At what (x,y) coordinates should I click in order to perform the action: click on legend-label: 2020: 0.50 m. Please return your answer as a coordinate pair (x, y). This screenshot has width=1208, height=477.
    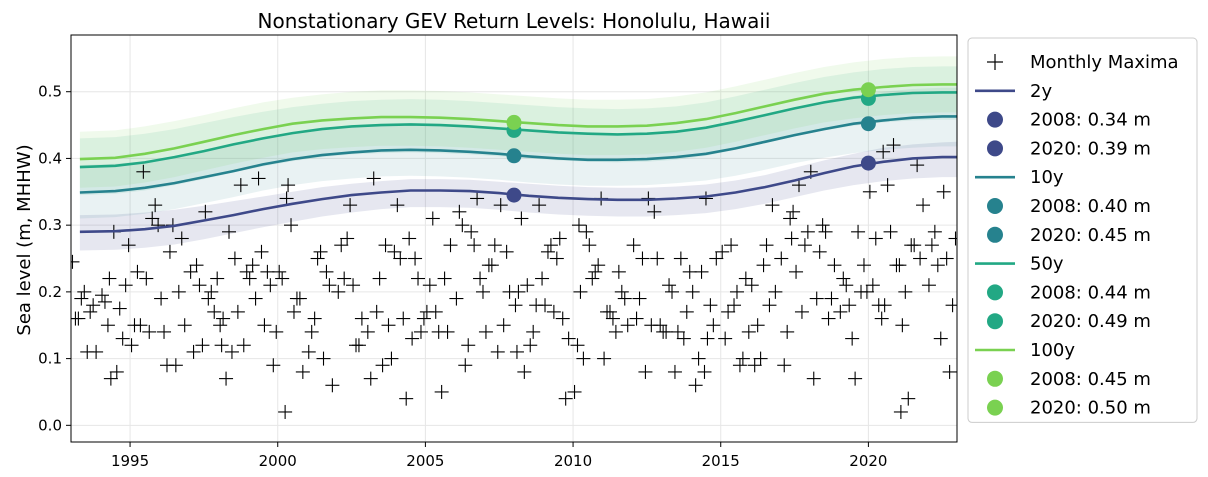
    Looking at the image, I should click on (1090, 408).